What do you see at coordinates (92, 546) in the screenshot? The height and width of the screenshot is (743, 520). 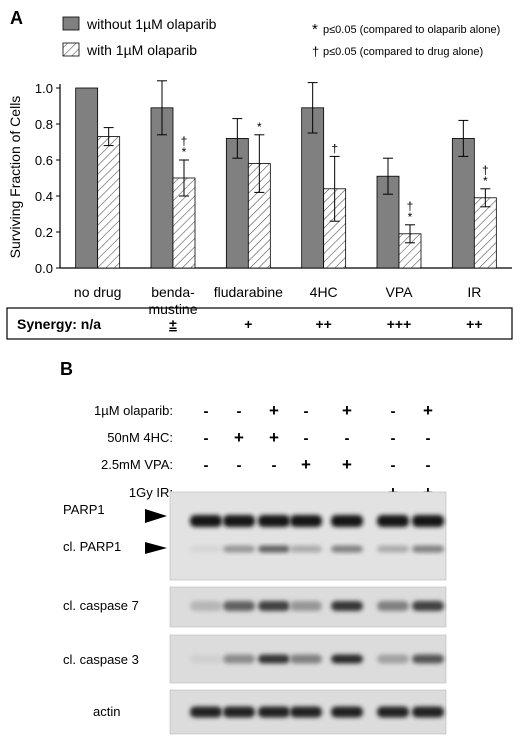 I see `blot-label-cl-parp1: cl. PARP1` at bounding box center [92, 546].